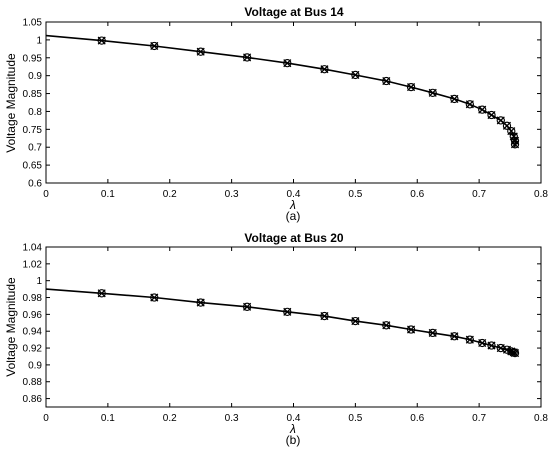  I want to click on y-tick-label: 1.05, so click(33, 23).